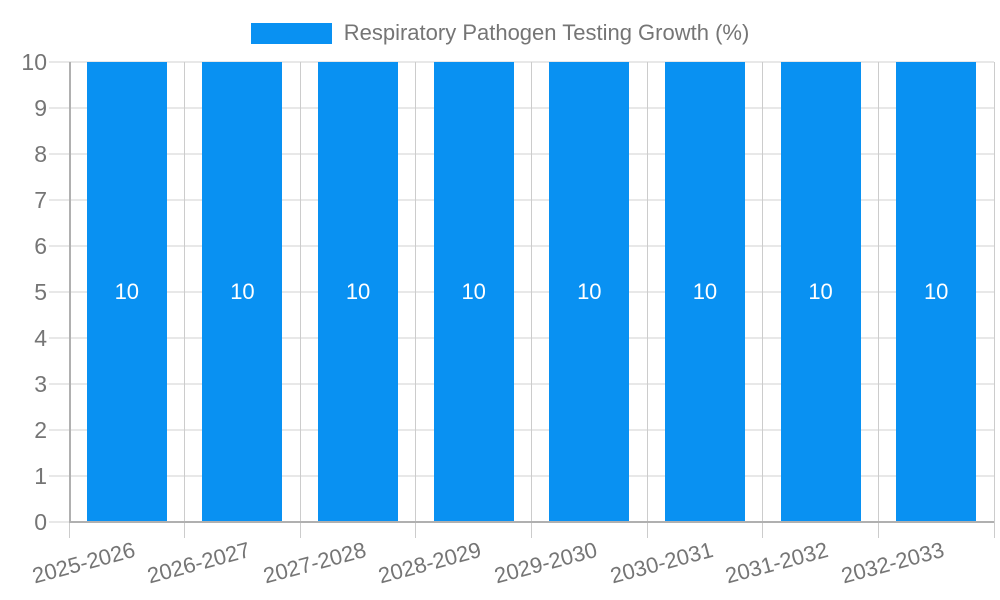 Image resolution: width=1000 pixels, height=600 pixels. Describe the element at coordinates (40, 476) in the screenshot. I see `y-tick-label-1: 1` at that location.